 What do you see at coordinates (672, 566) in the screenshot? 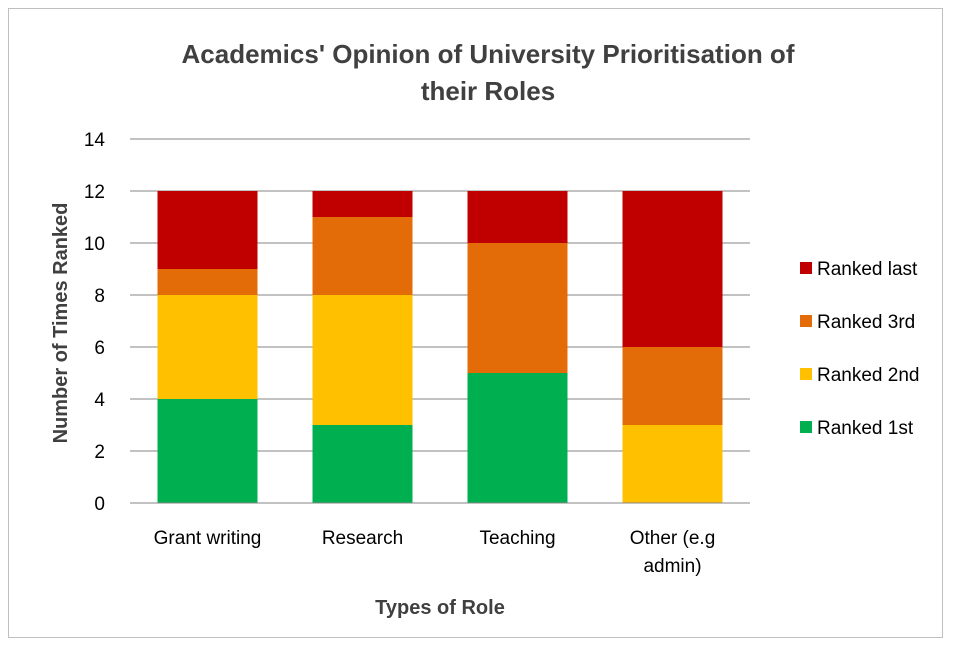
I see `x-category-label: admin)` at bounding box center [672, 566].